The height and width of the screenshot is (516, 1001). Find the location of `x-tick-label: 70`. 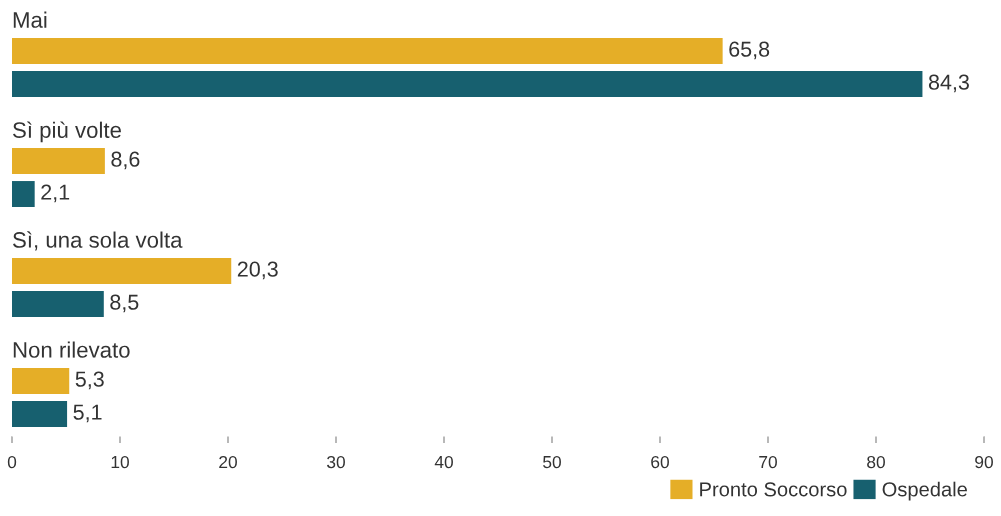

x-tick-label: 70 is located at coordinates (768, 462).